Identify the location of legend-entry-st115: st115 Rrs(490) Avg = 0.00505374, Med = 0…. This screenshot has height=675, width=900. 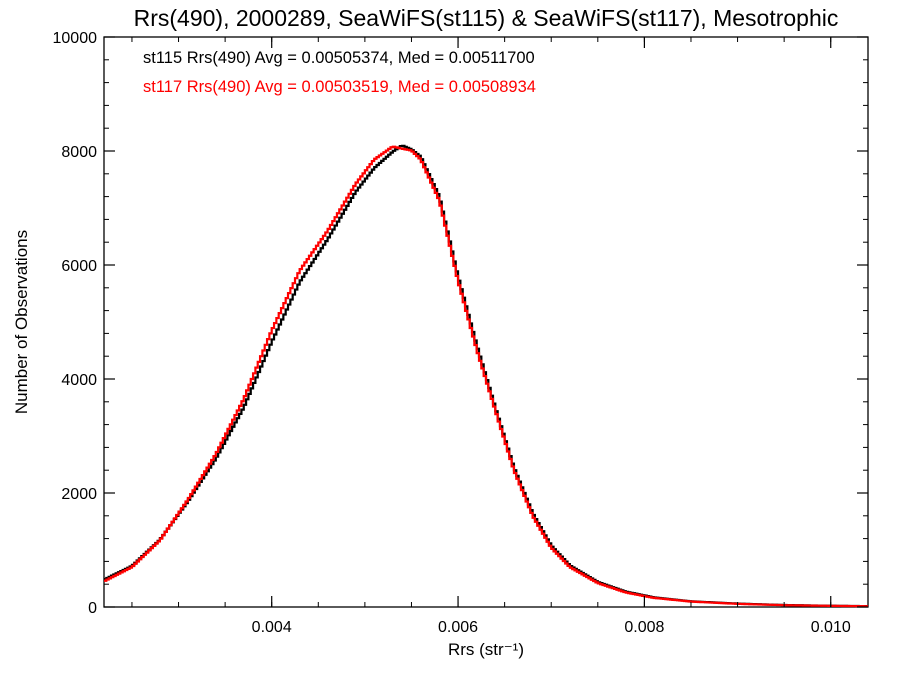
(339, 58).